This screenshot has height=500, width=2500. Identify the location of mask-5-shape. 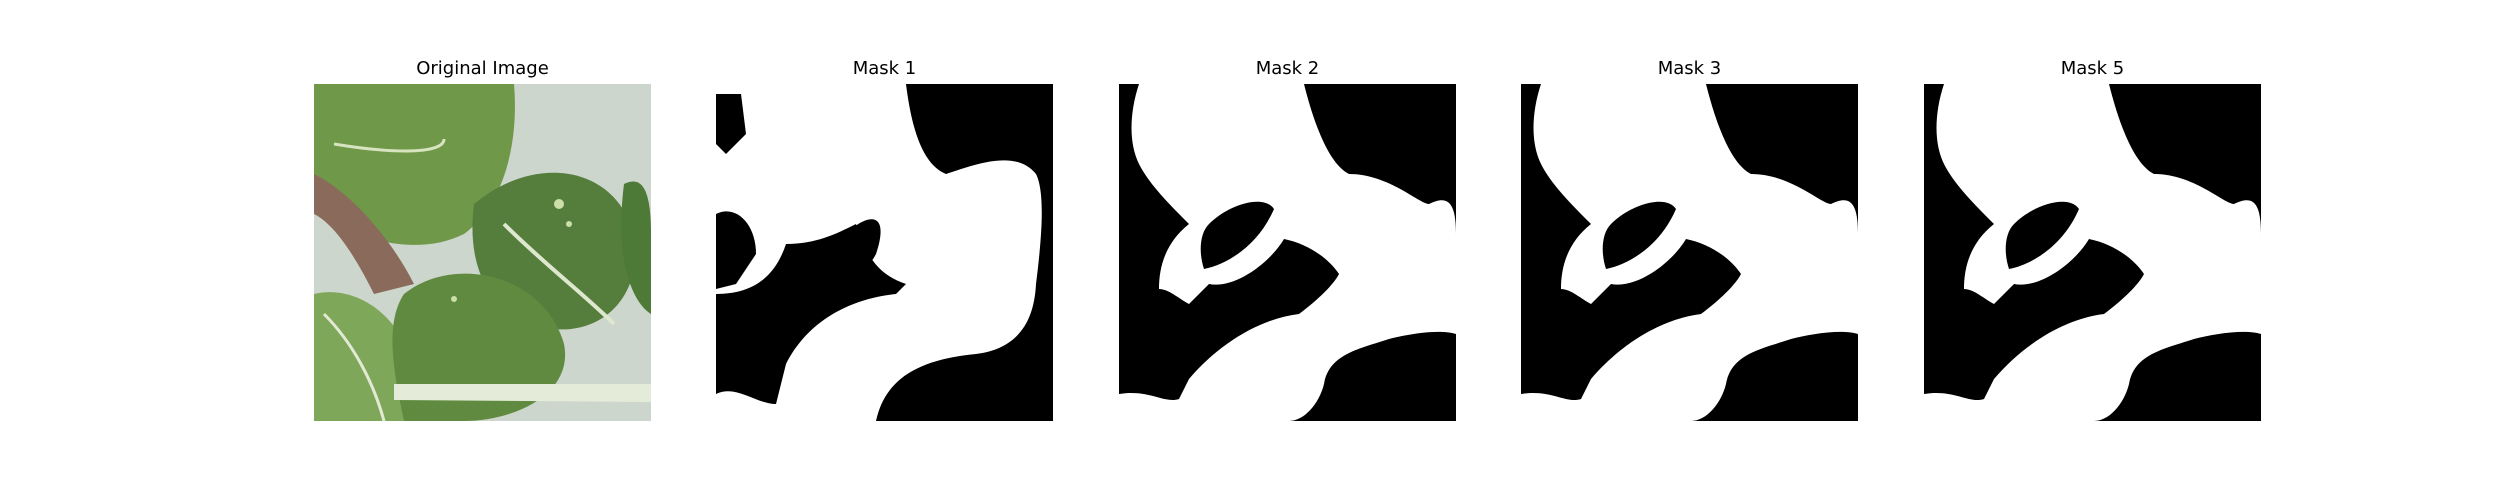
(2092, 252).